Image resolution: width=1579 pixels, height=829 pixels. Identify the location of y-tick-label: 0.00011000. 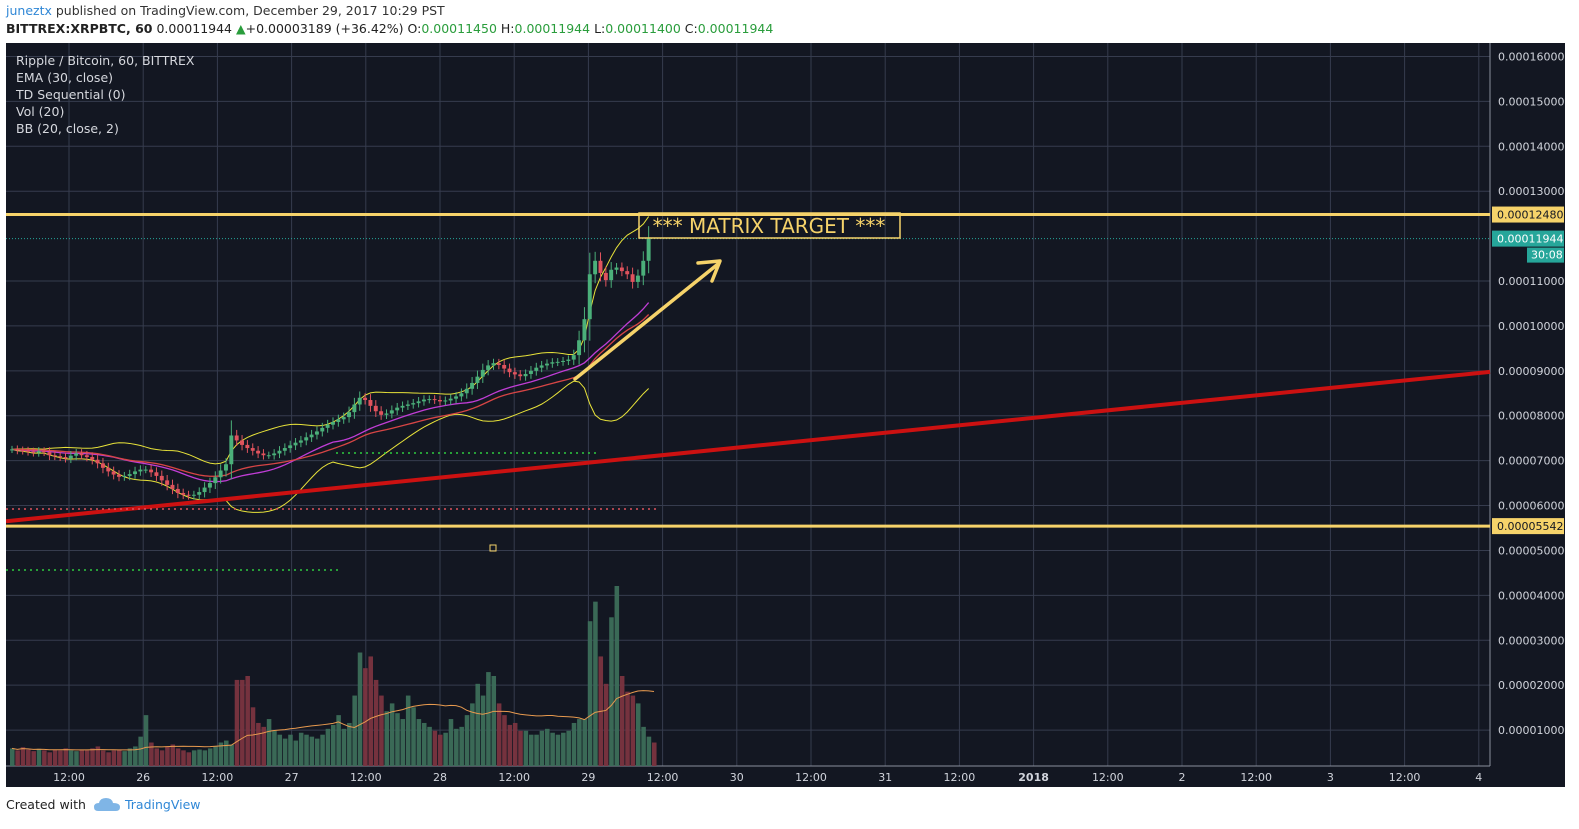
(1531, 281).